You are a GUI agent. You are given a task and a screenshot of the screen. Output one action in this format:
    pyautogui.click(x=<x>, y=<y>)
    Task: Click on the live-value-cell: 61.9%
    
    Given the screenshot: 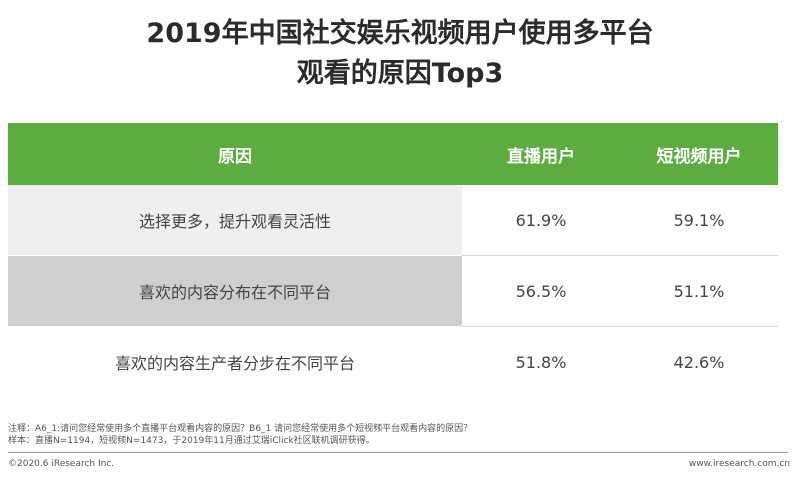 What is the action you would take?
    pyautogui.click(x=541, y=220)
    